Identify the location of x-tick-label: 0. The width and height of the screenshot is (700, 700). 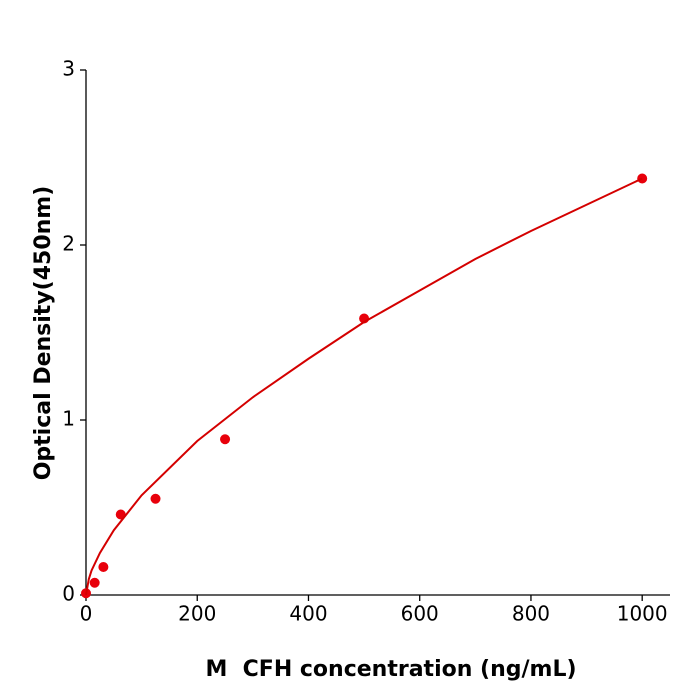
(86, 614).